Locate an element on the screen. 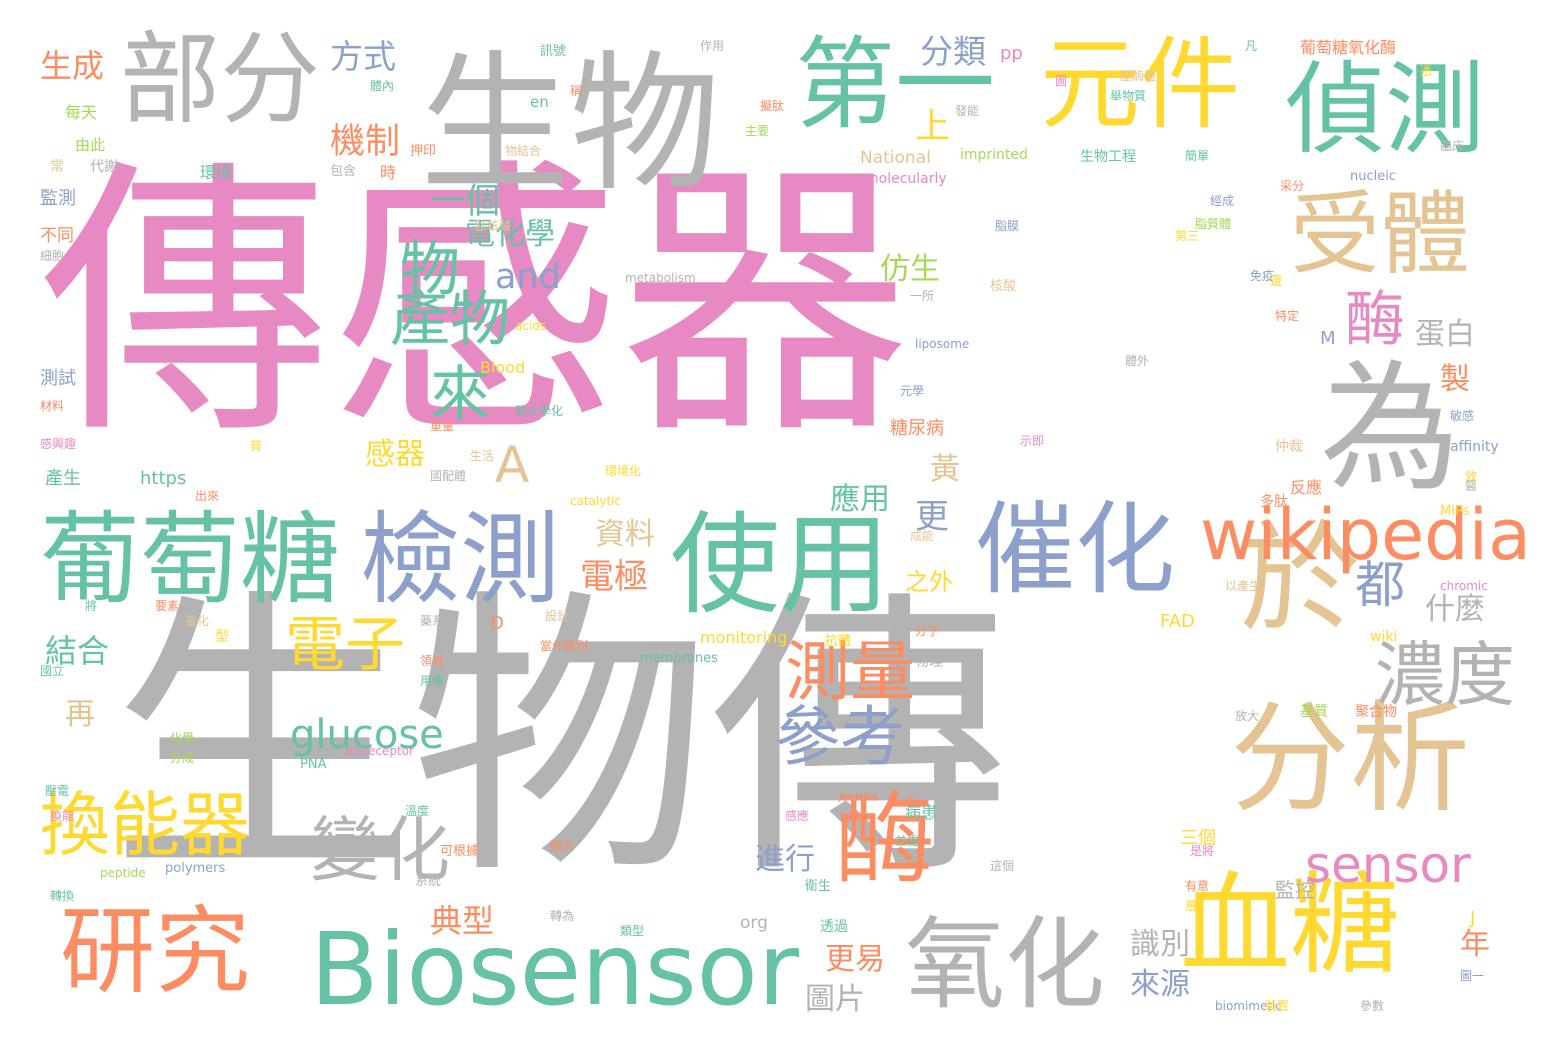 Image resolution: width=1548 pixels, height=1052 pixels. cloud-word: 圖 is located at coordinates (1061, 81).